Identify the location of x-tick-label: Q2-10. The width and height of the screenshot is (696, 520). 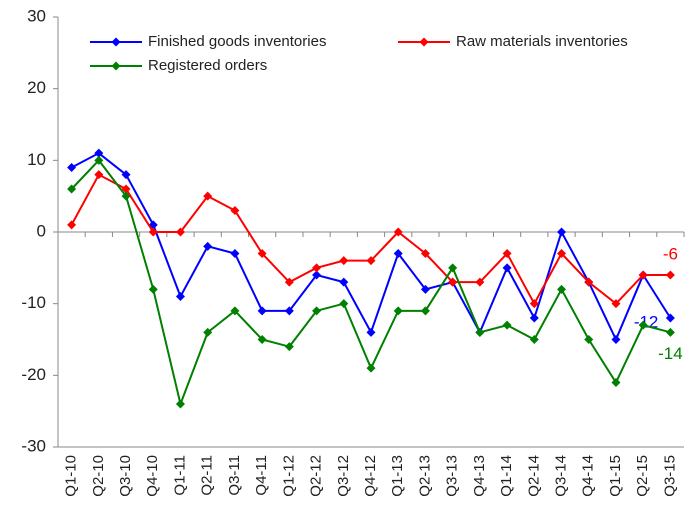
(98, 476).